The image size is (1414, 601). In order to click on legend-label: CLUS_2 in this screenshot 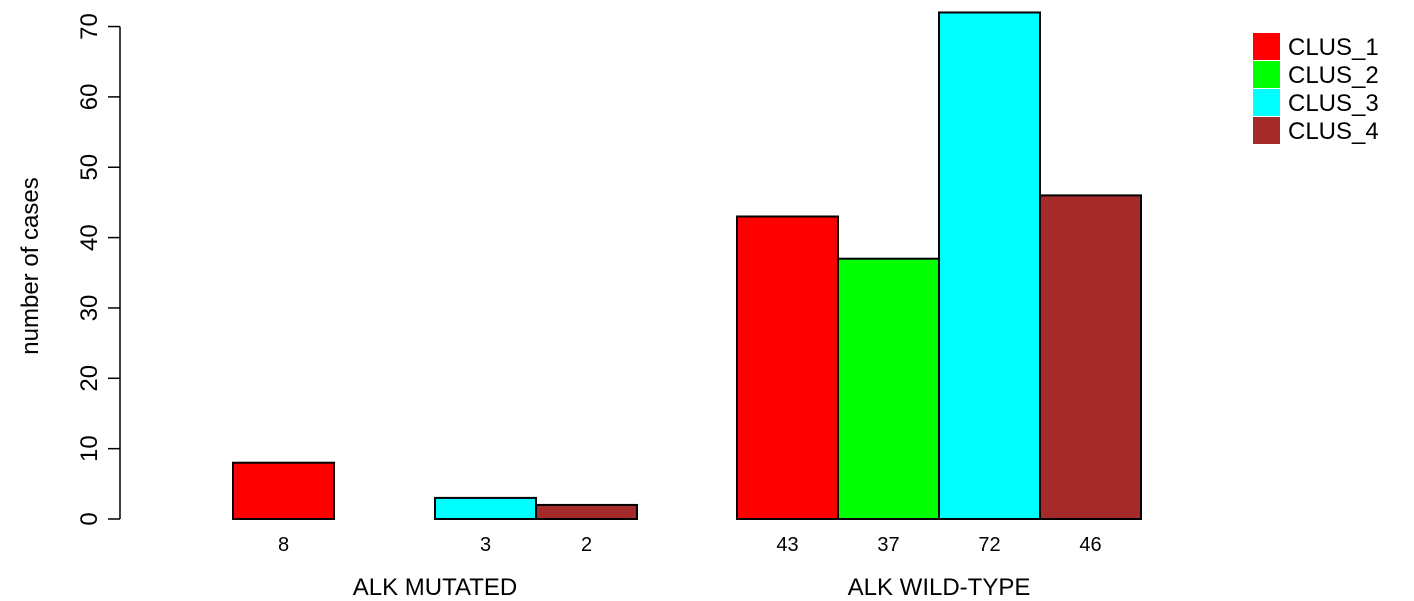, I will do `click(1333, 75)`.